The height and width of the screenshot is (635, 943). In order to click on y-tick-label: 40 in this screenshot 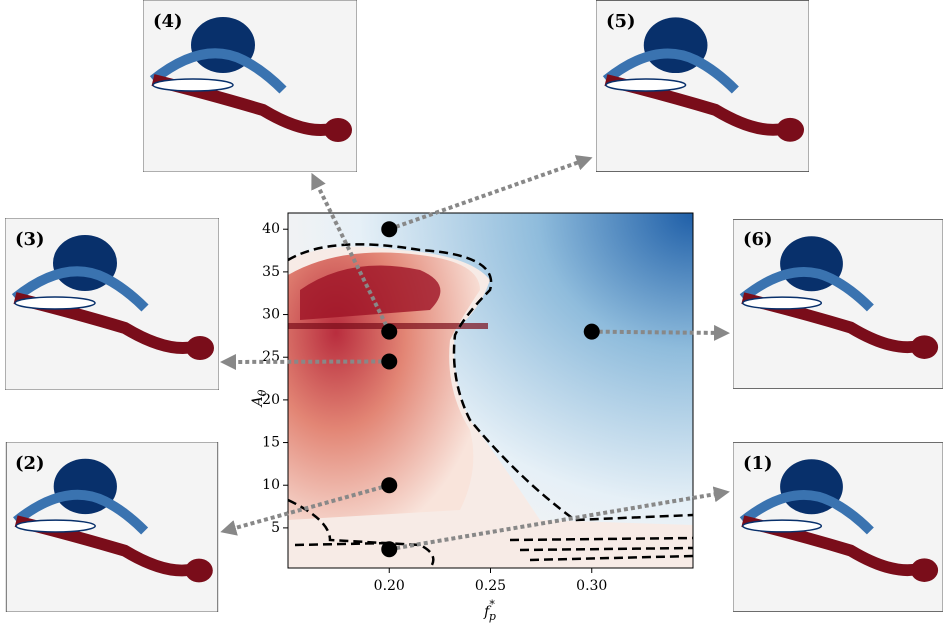, I will do `click(271, 229)`.